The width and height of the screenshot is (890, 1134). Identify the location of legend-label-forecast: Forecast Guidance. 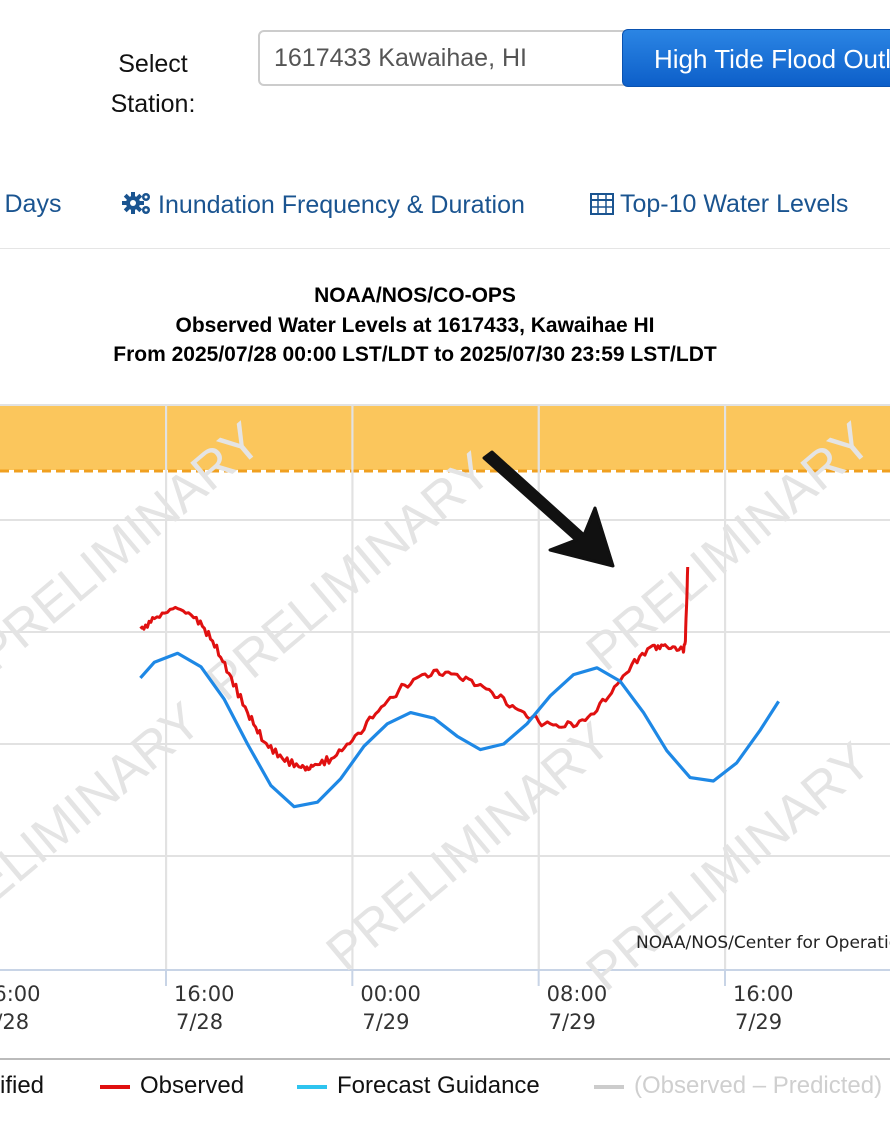
(438, 1085).